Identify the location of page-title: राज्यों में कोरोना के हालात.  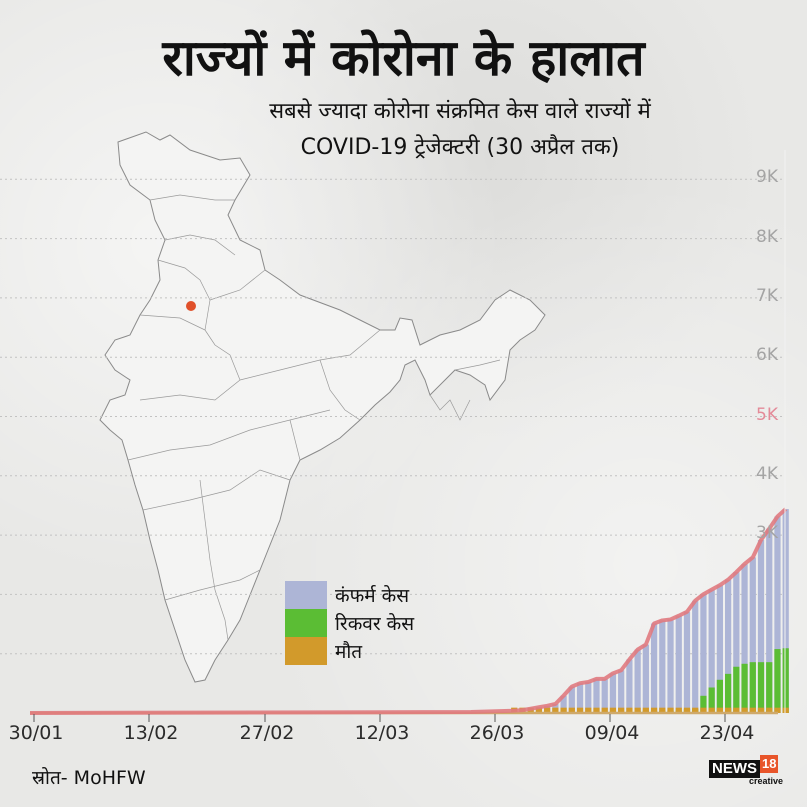
(403, 58).